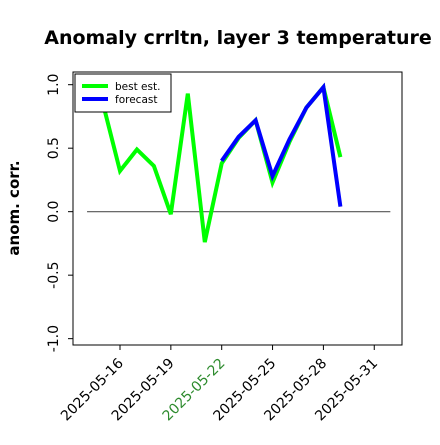 The width and height of the screenshot is (440, 445). What do you see at coordinates (54, 338) in the screenshot?
I see `y-tick-label: -1.0` at bounding box center [54, 338].